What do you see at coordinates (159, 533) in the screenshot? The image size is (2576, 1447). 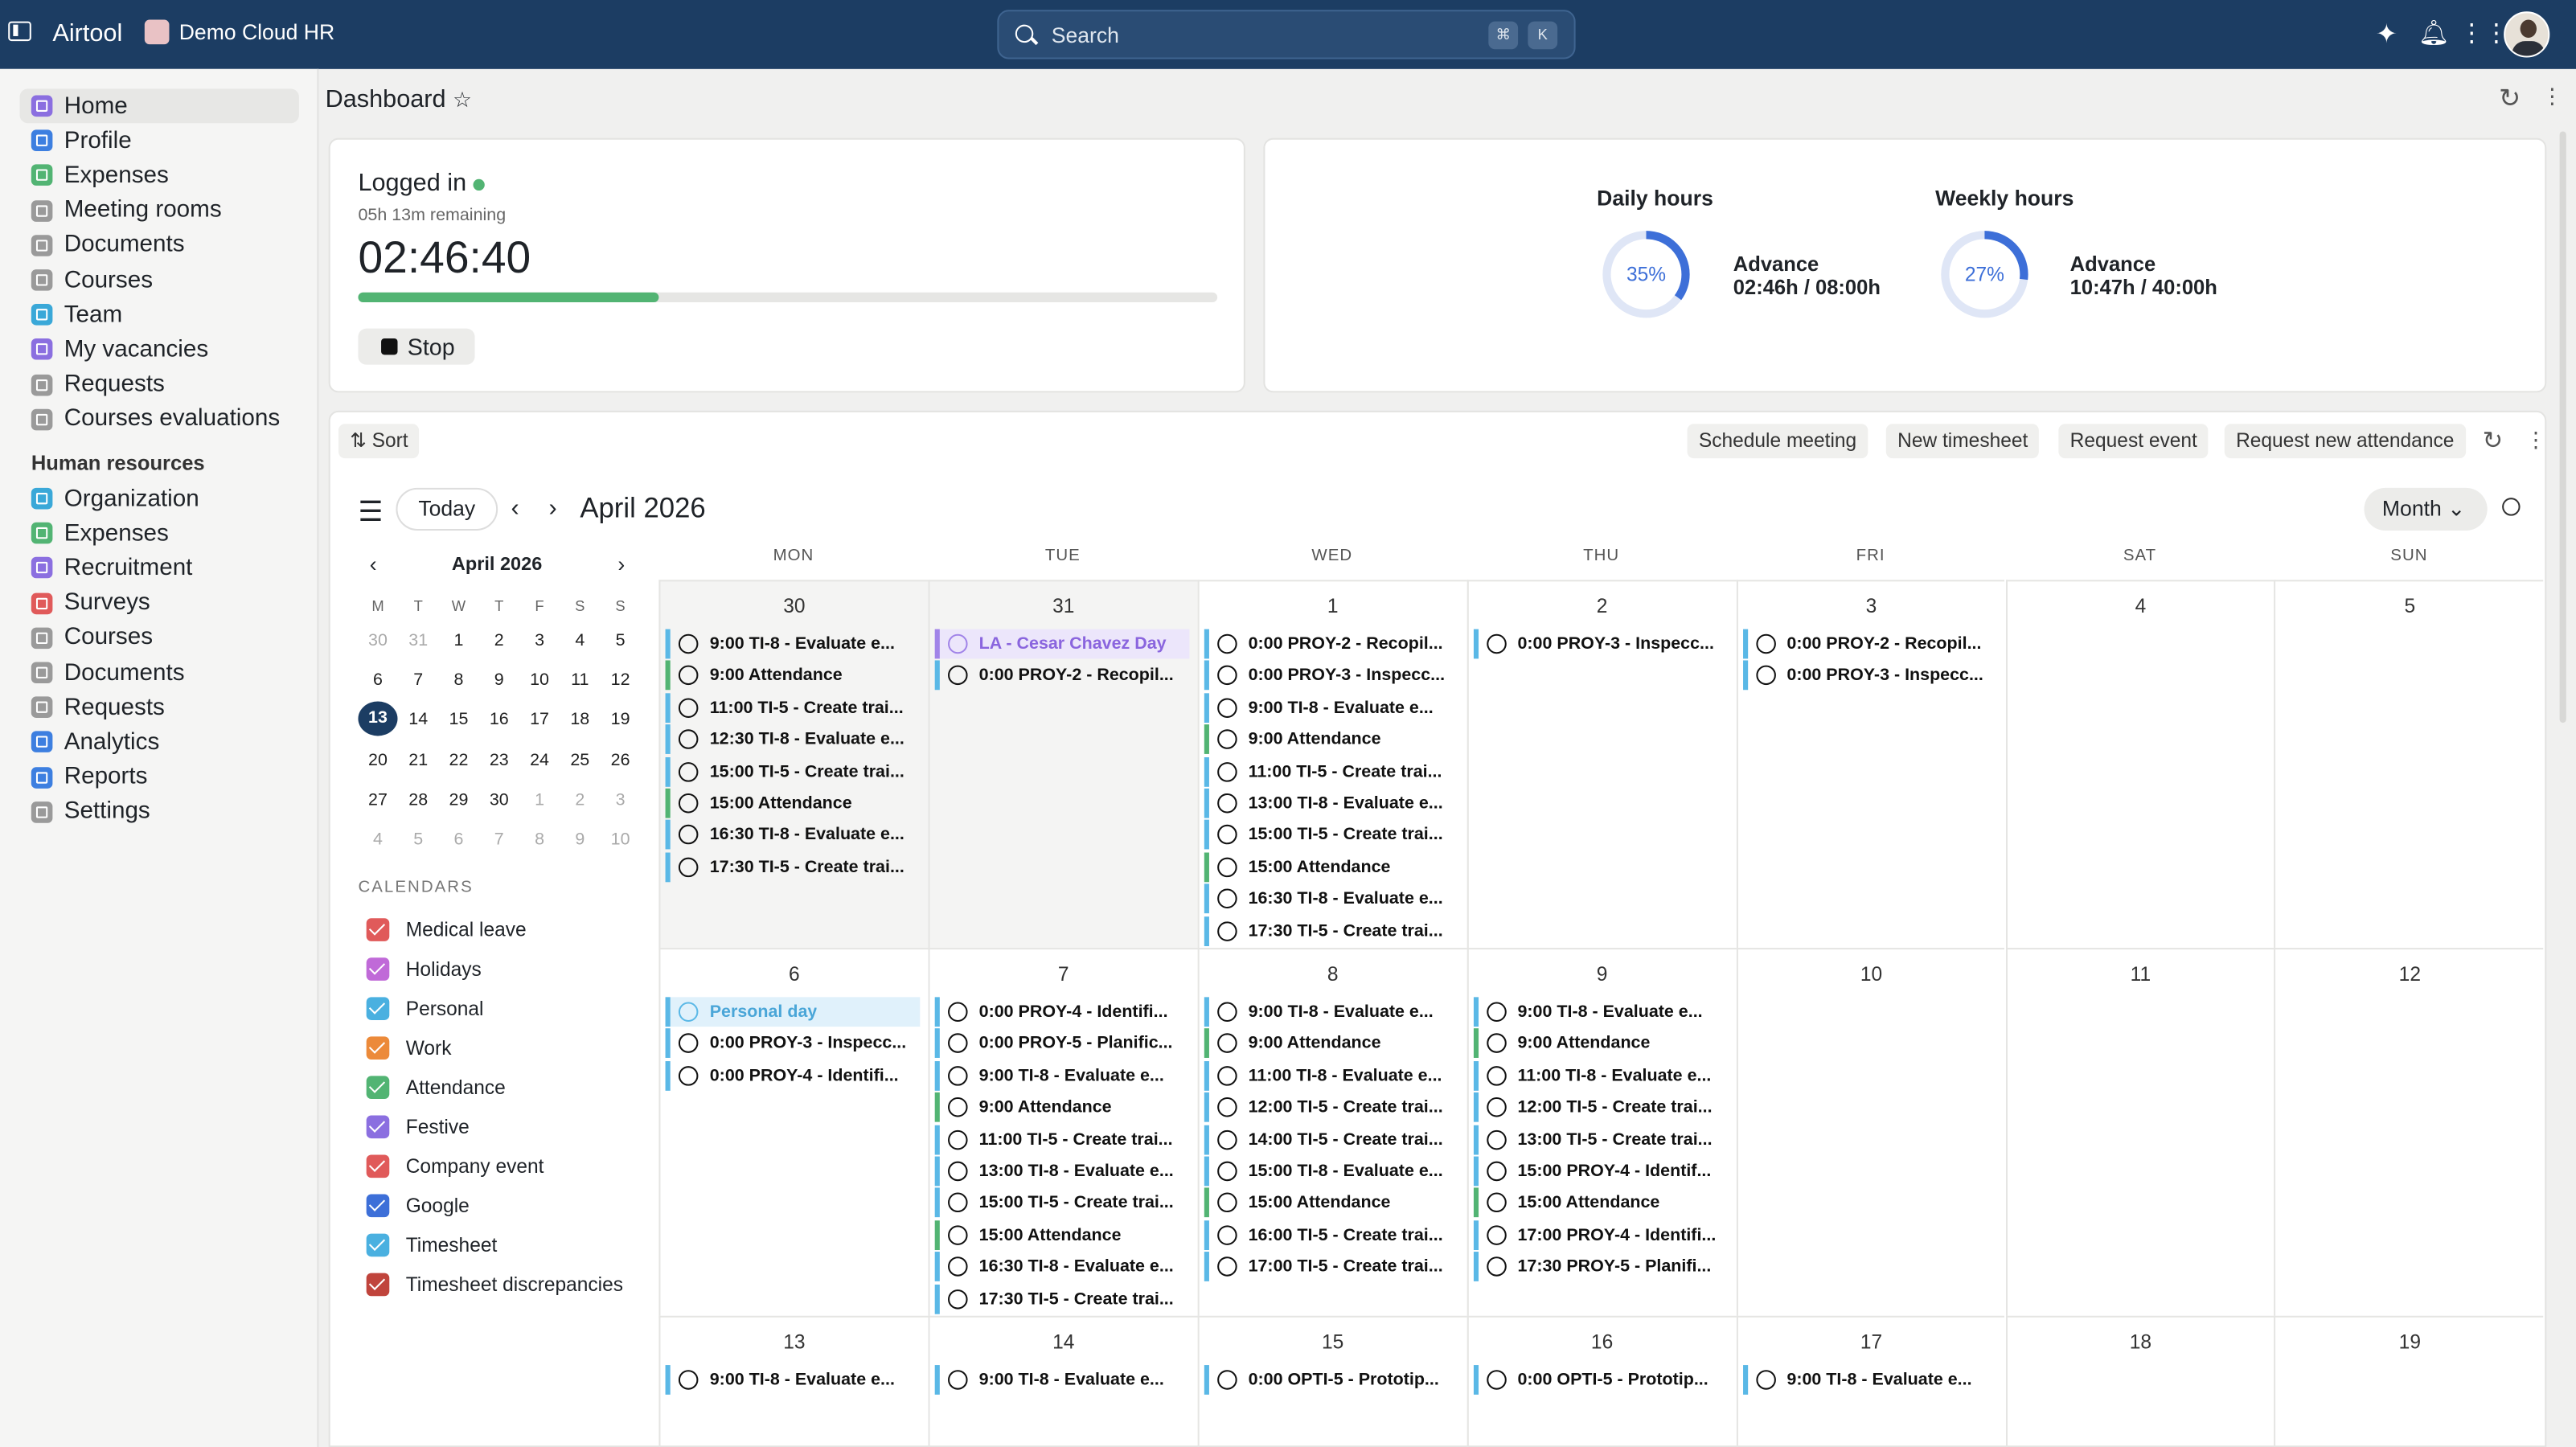 I see `hr-item-expenses: Expenses` at bounding box center [159, 533].